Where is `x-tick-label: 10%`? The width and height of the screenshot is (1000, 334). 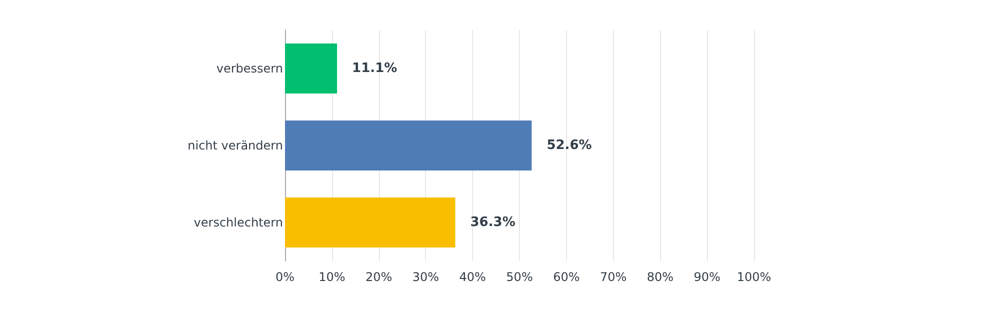
x-tick-label: 10% is located at coordinates (332, 277).